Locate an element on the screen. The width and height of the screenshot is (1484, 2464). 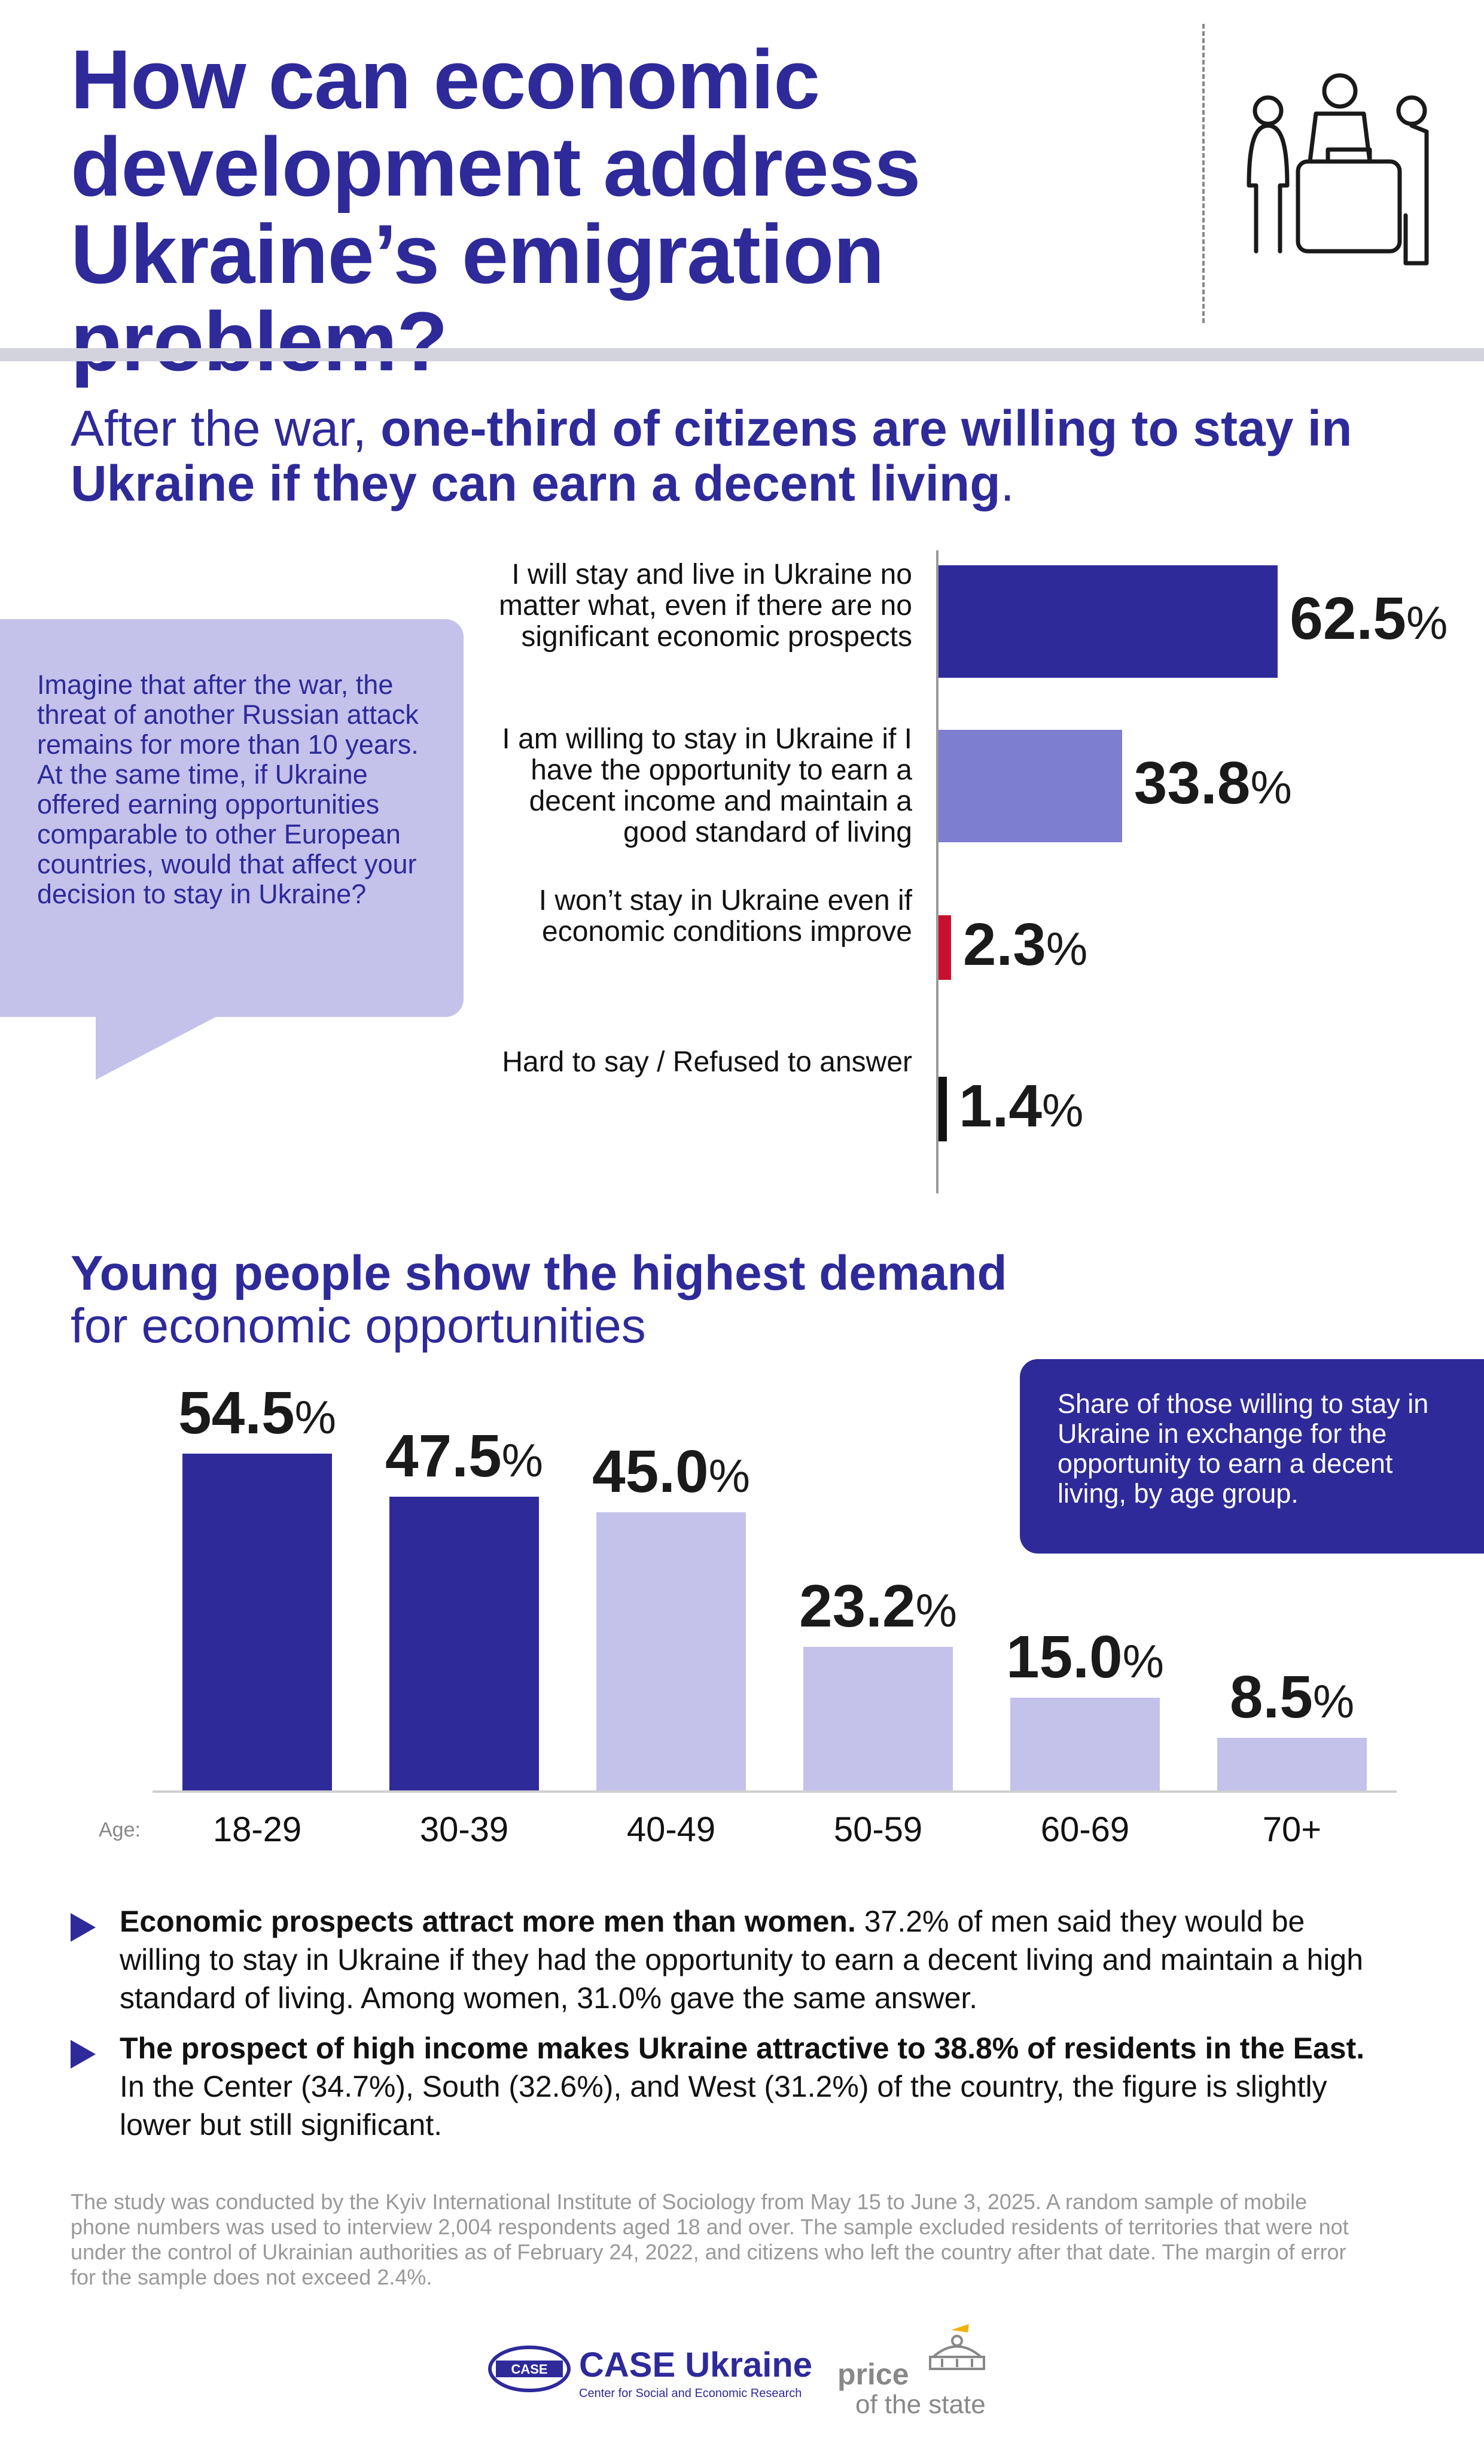
vbar-value-label: 15.0% is located at coordinates (1085, 1657).